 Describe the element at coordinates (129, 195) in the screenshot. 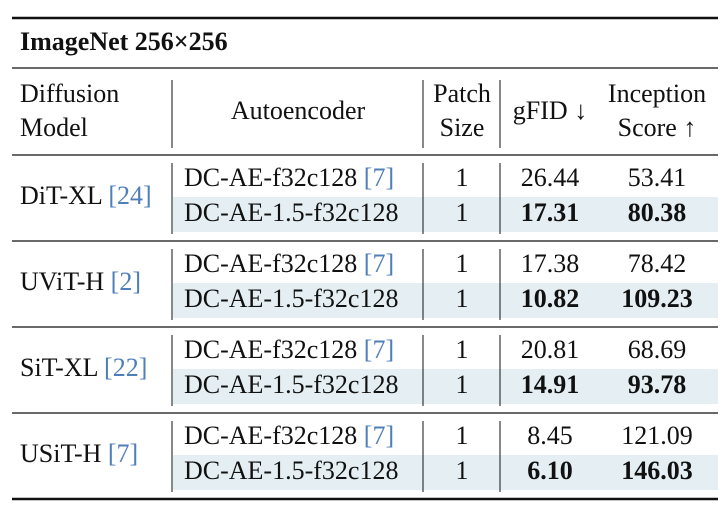

I see `citation: [24]` at that location.